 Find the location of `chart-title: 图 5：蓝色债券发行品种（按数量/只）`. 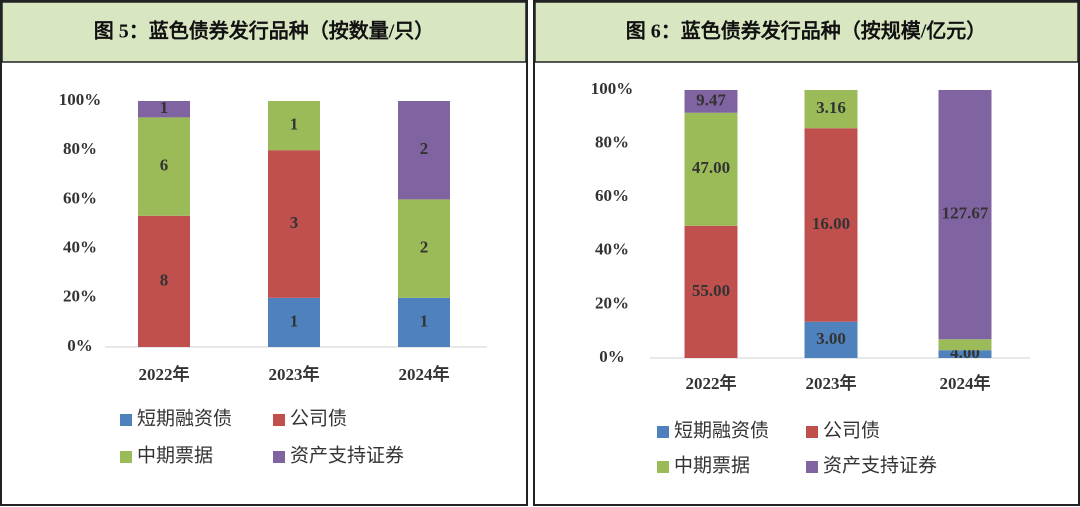

chart-title: 图 5：蓝色债券发行品种（按数量/只） is located at coordinates (264, 31).